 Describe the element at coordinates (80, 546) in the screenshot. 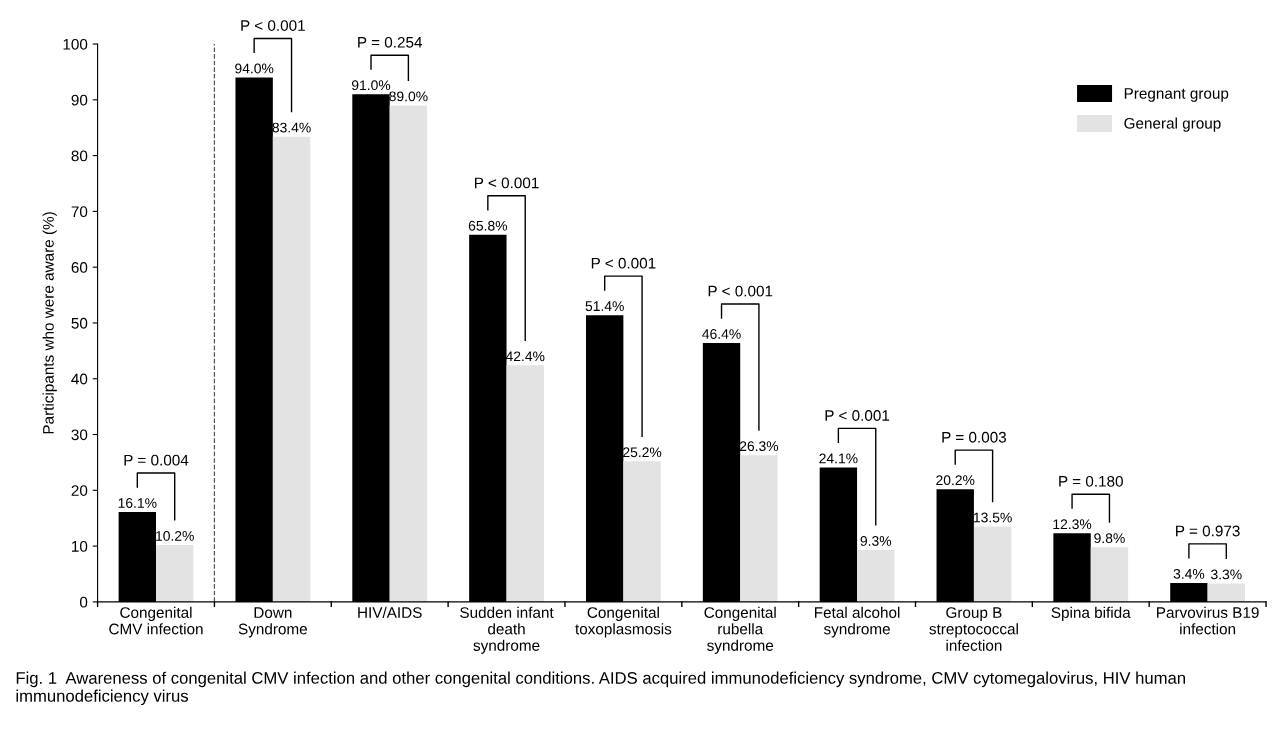

I see `y-tick-label: 10` at that location.